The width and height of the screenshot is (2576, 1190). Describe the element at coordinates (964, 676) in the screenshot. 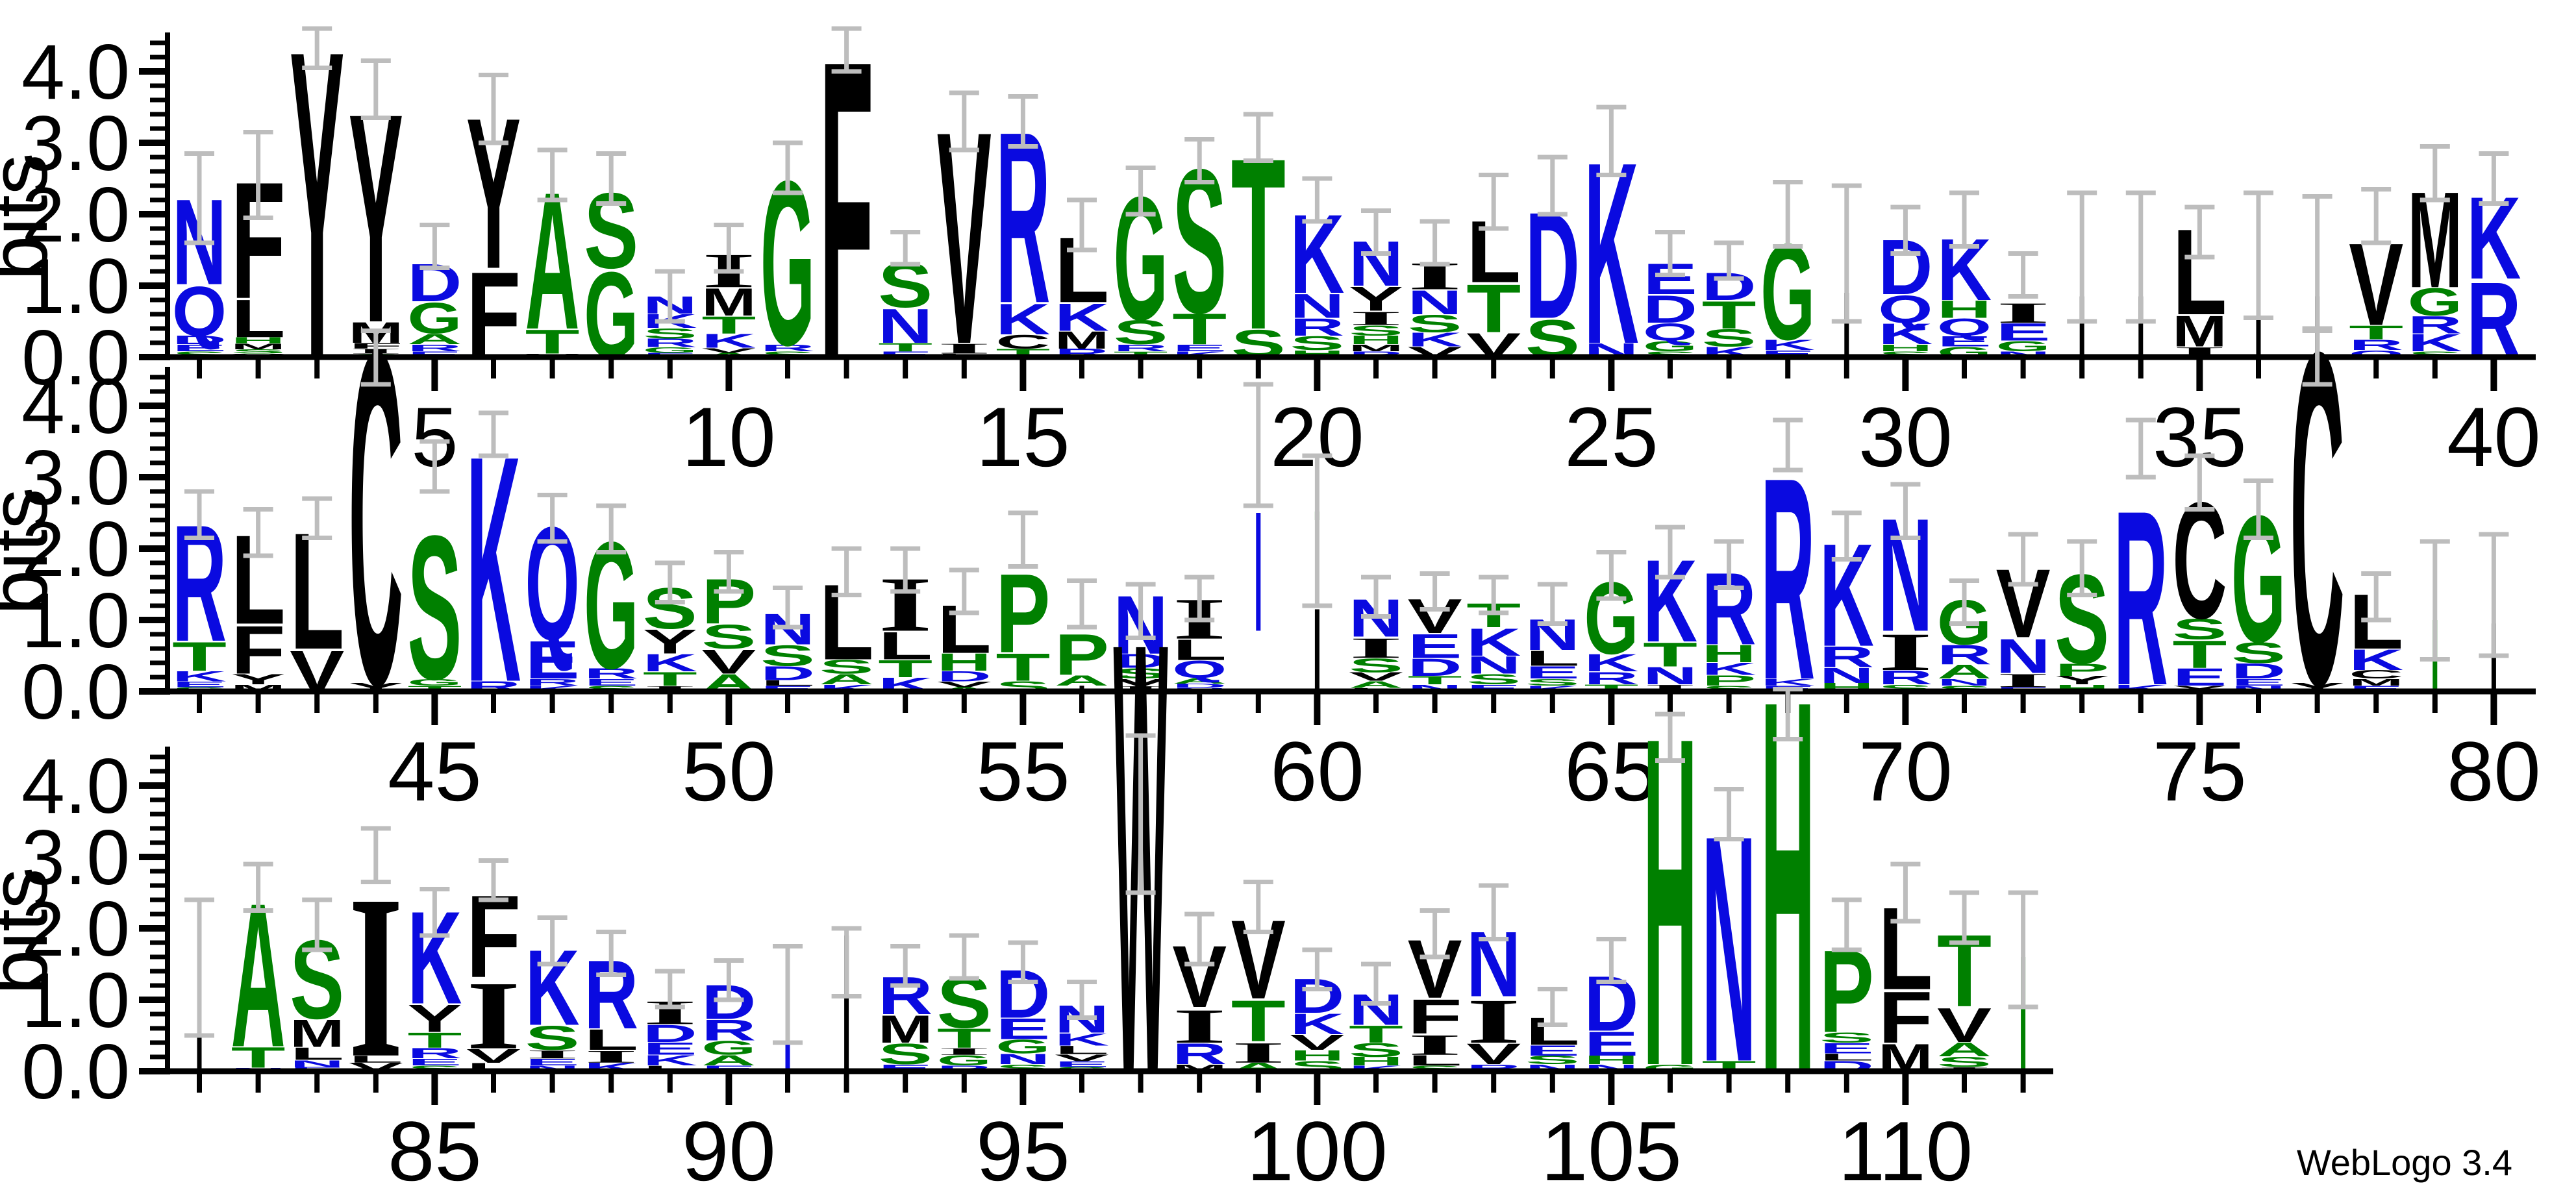

I see `residue-letter-D: D` at that location.